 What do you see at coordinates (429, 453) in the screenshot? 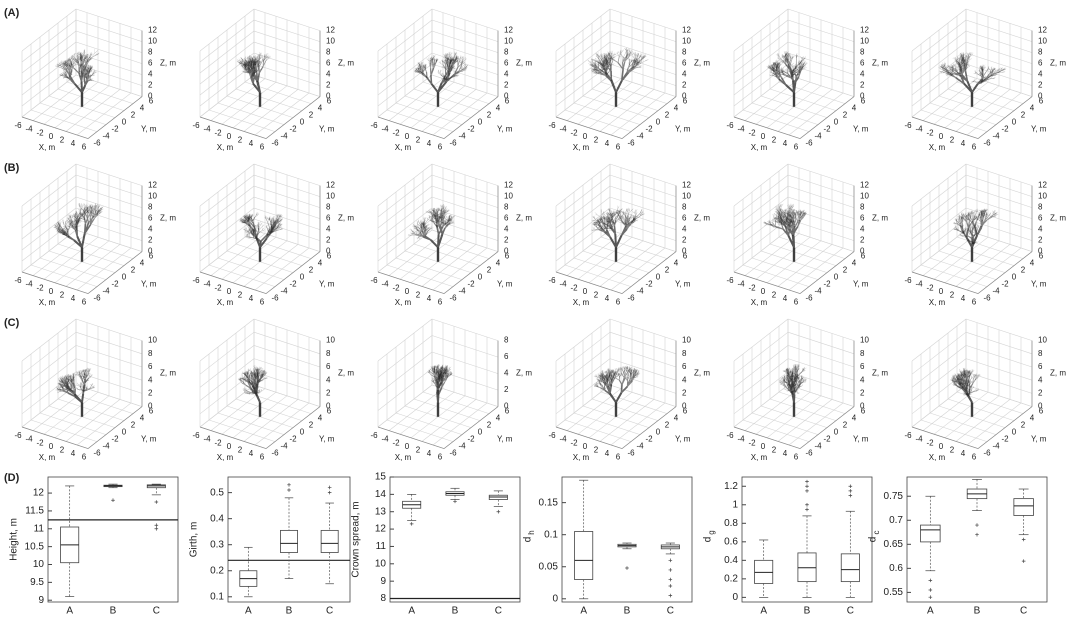
I see `x-tick-label: 4` at bounding box center [429, 453].